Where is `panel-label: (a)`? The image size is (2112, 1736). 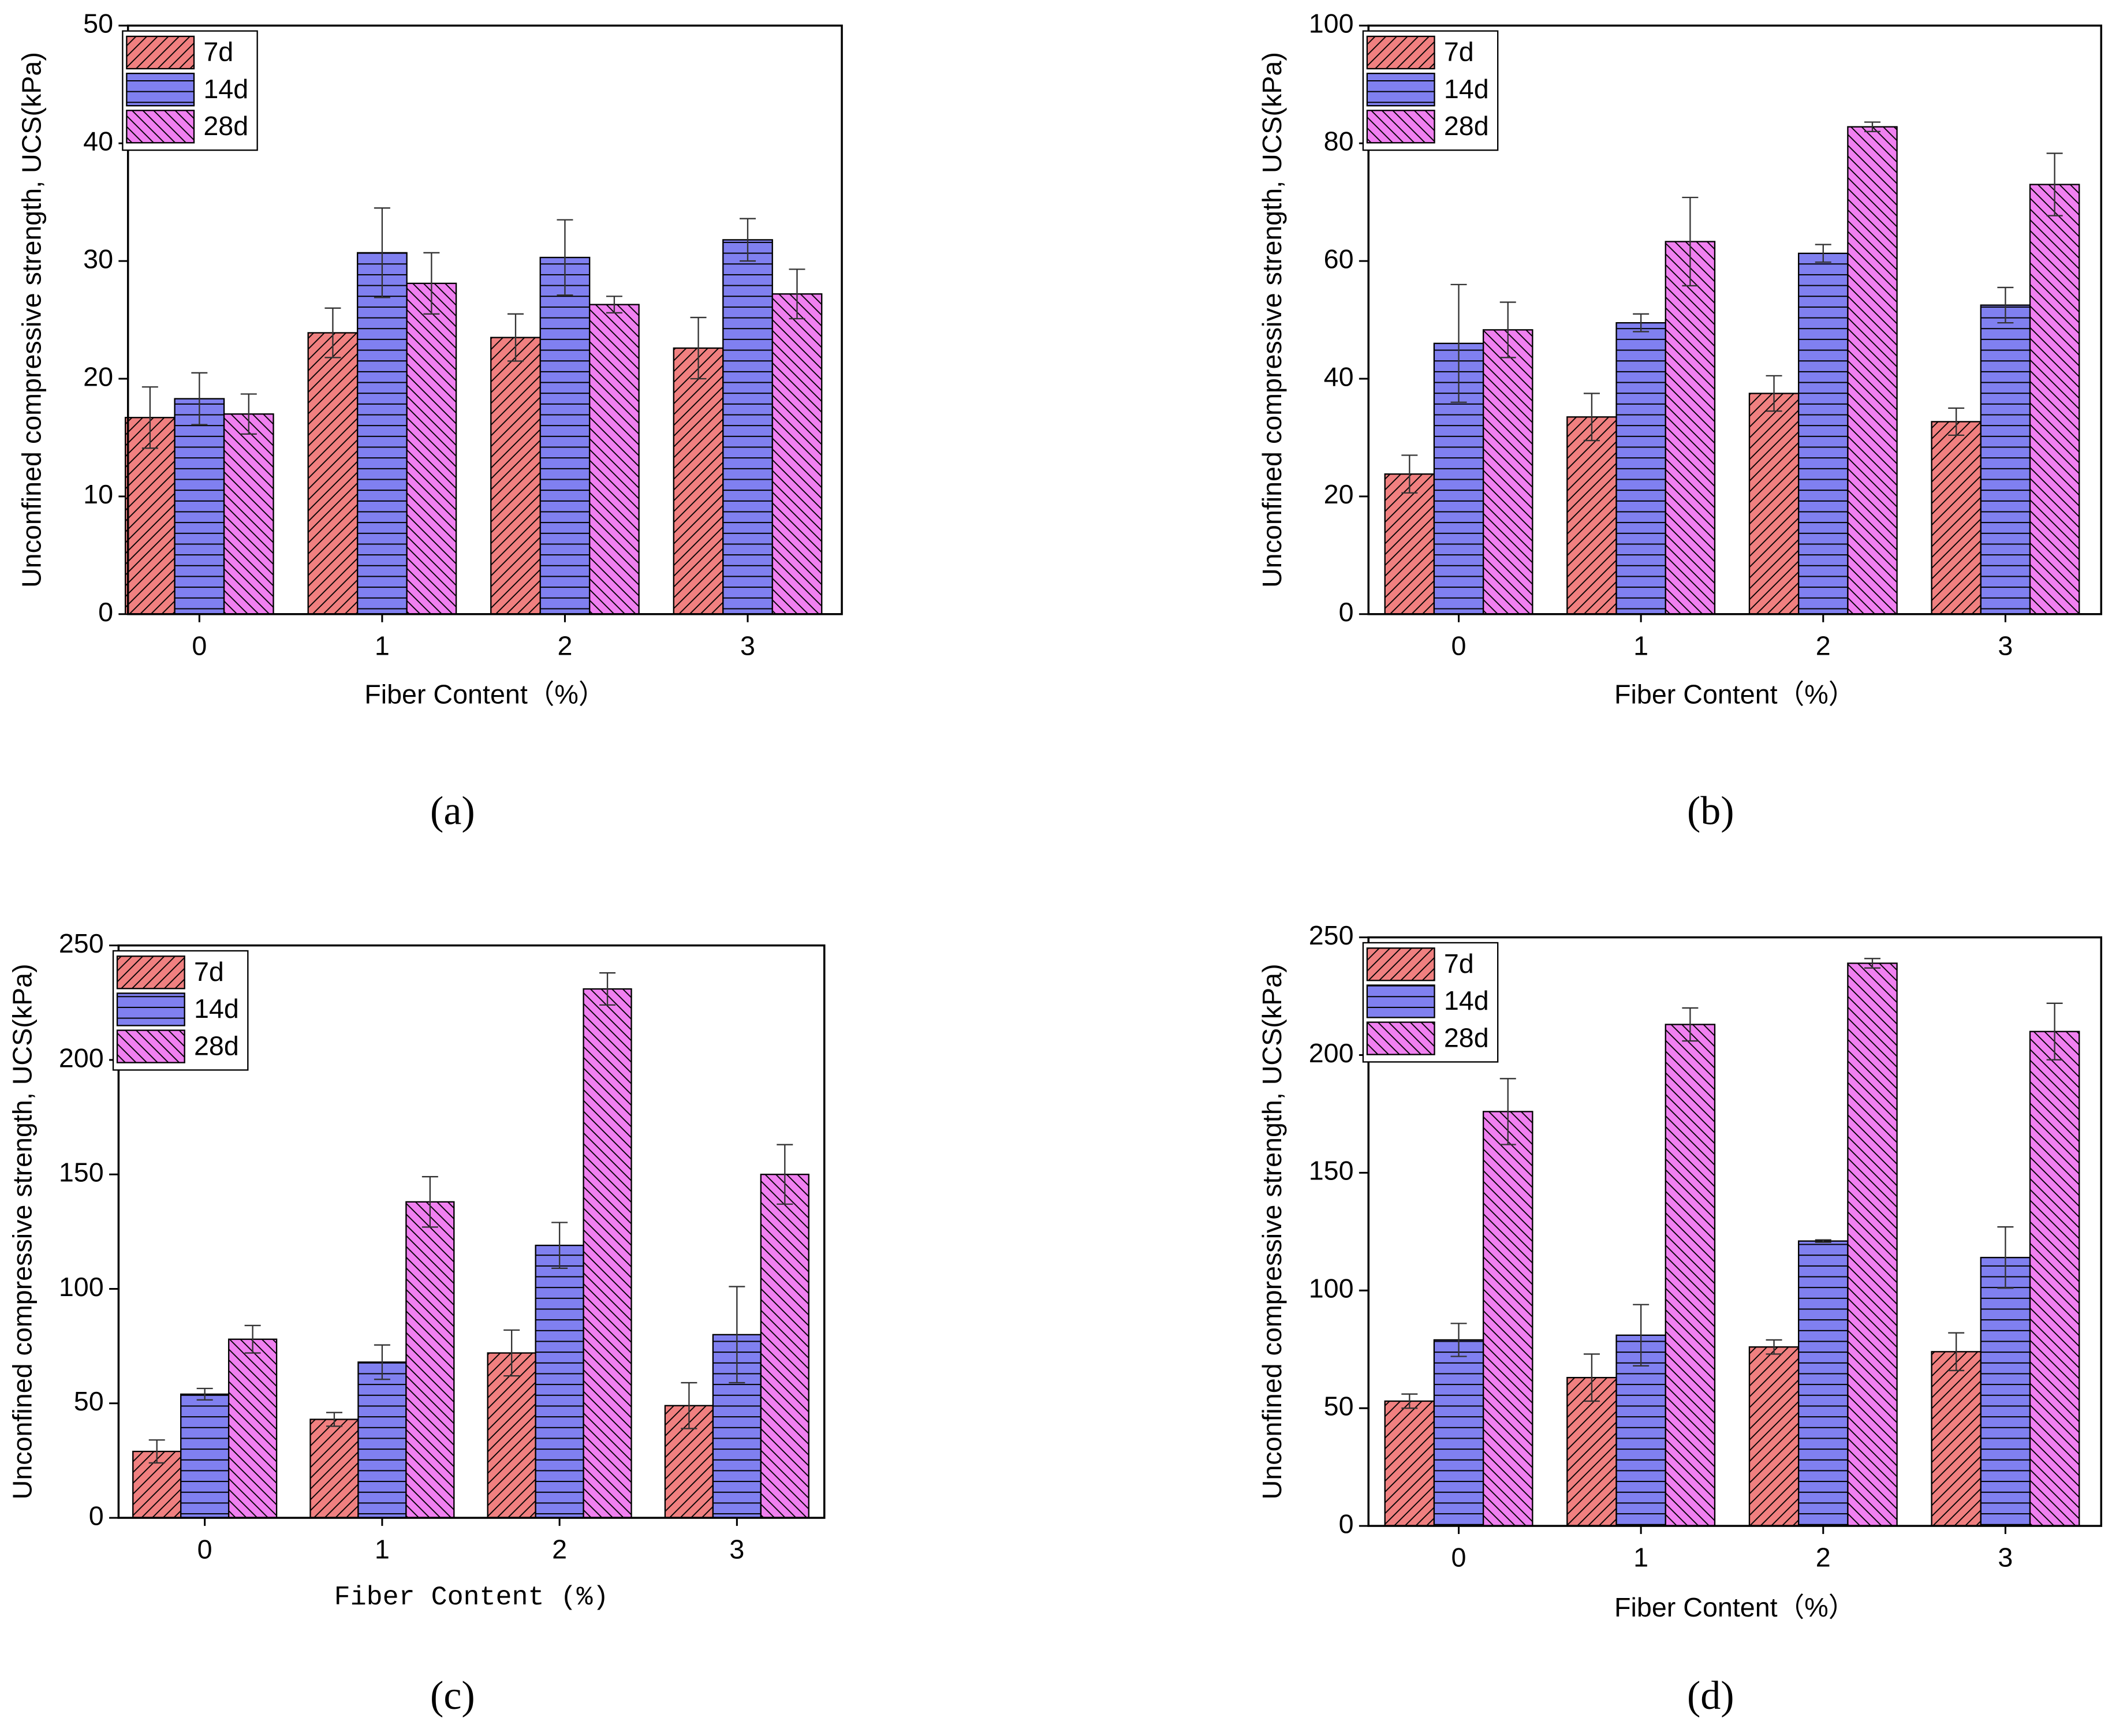 panel-label: (a) is located at coordinates (452, 811).